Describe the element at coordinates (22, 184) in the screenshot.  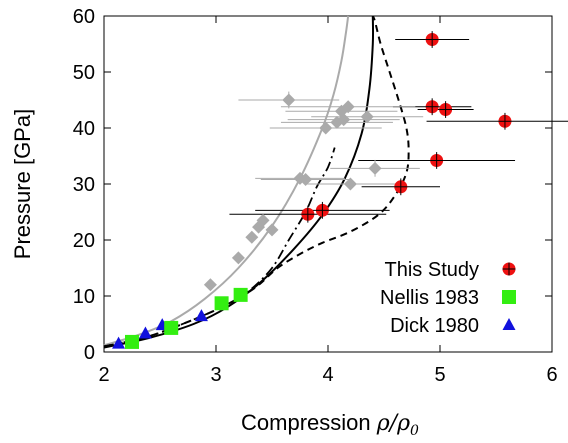
I see `y-axis-label: Pressure [GPa]` at that location.